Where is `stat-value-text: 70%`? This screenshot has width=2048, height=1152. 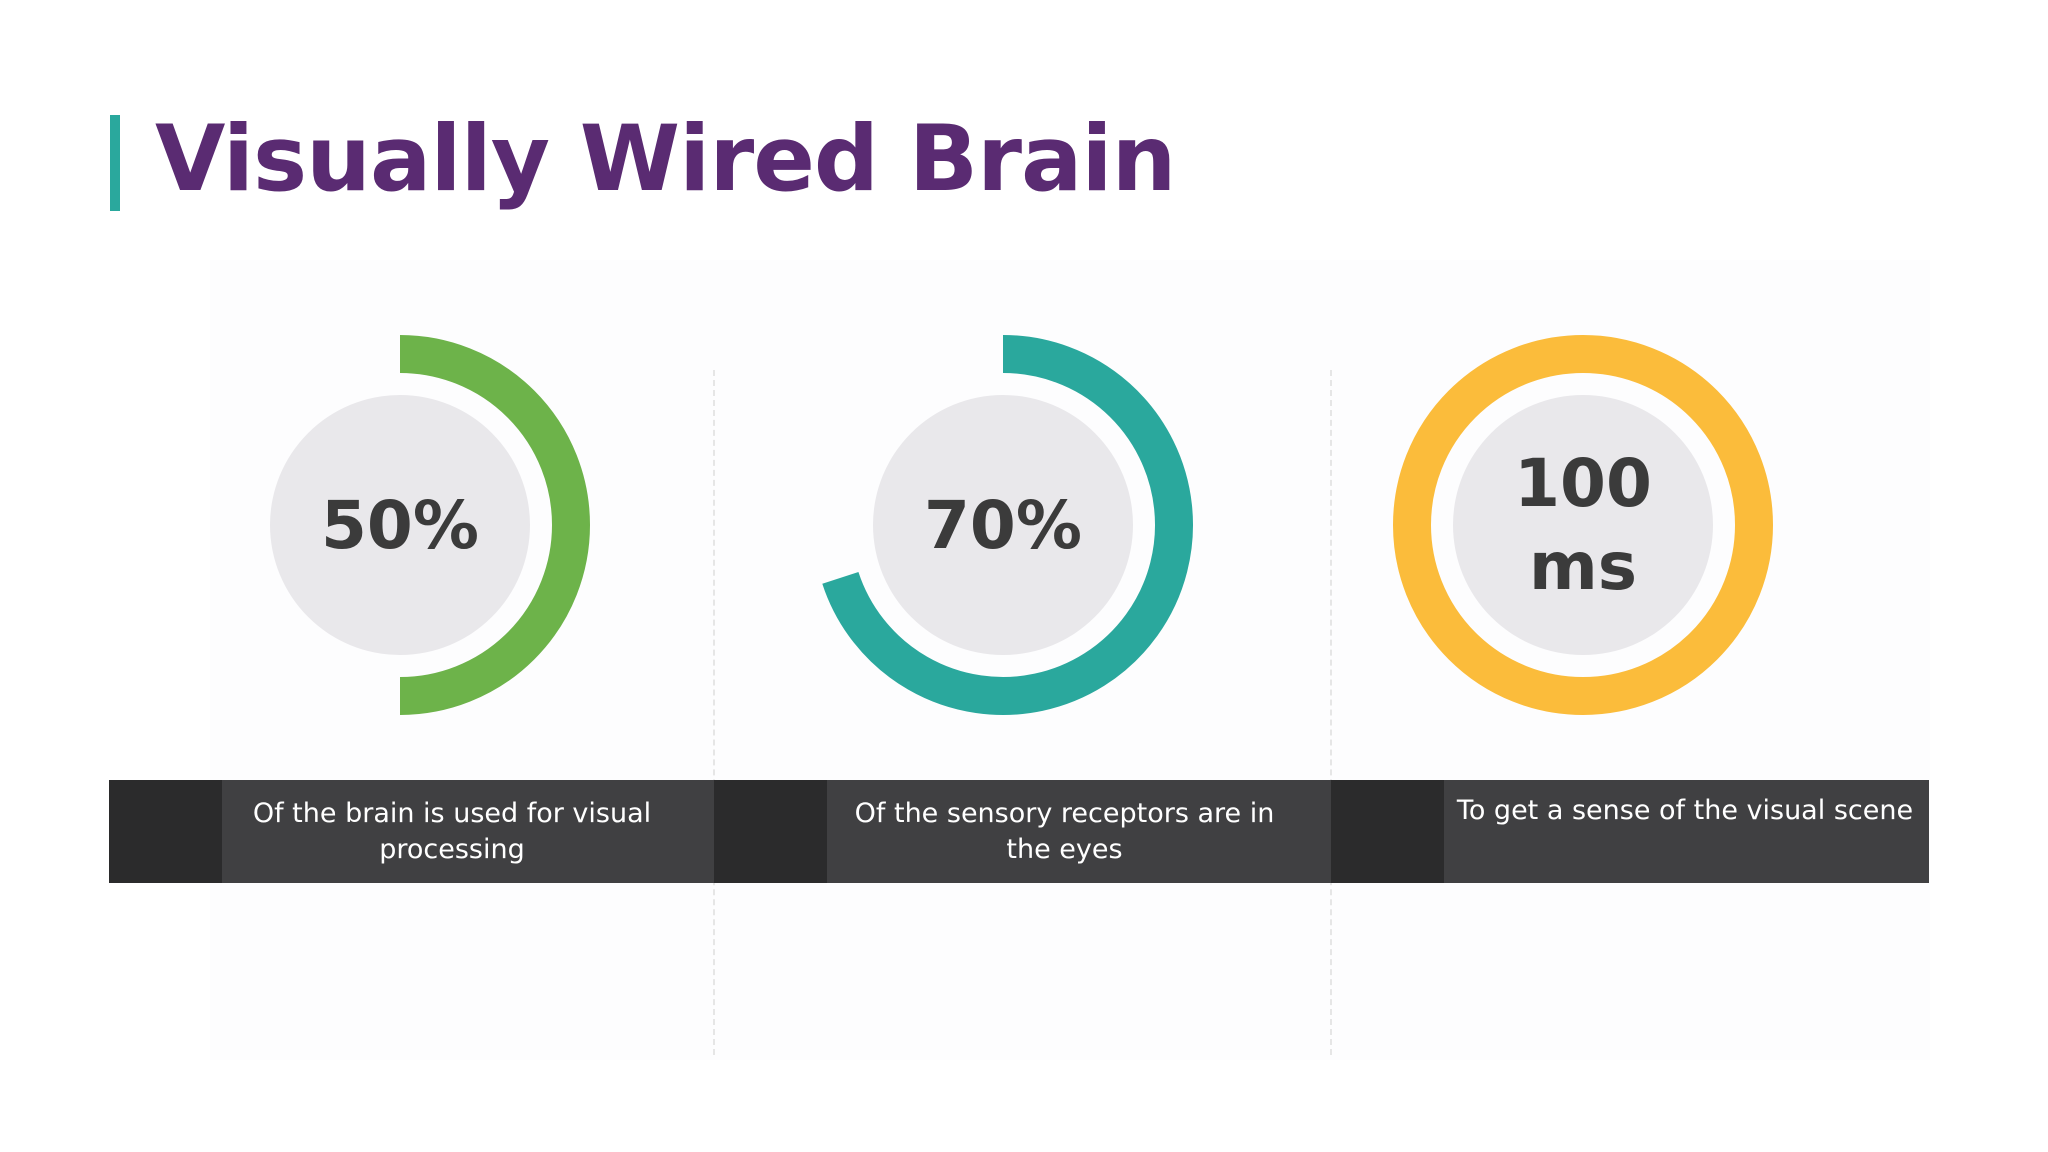
stat-value-text: 70% is located at coordinates (1003, 525).